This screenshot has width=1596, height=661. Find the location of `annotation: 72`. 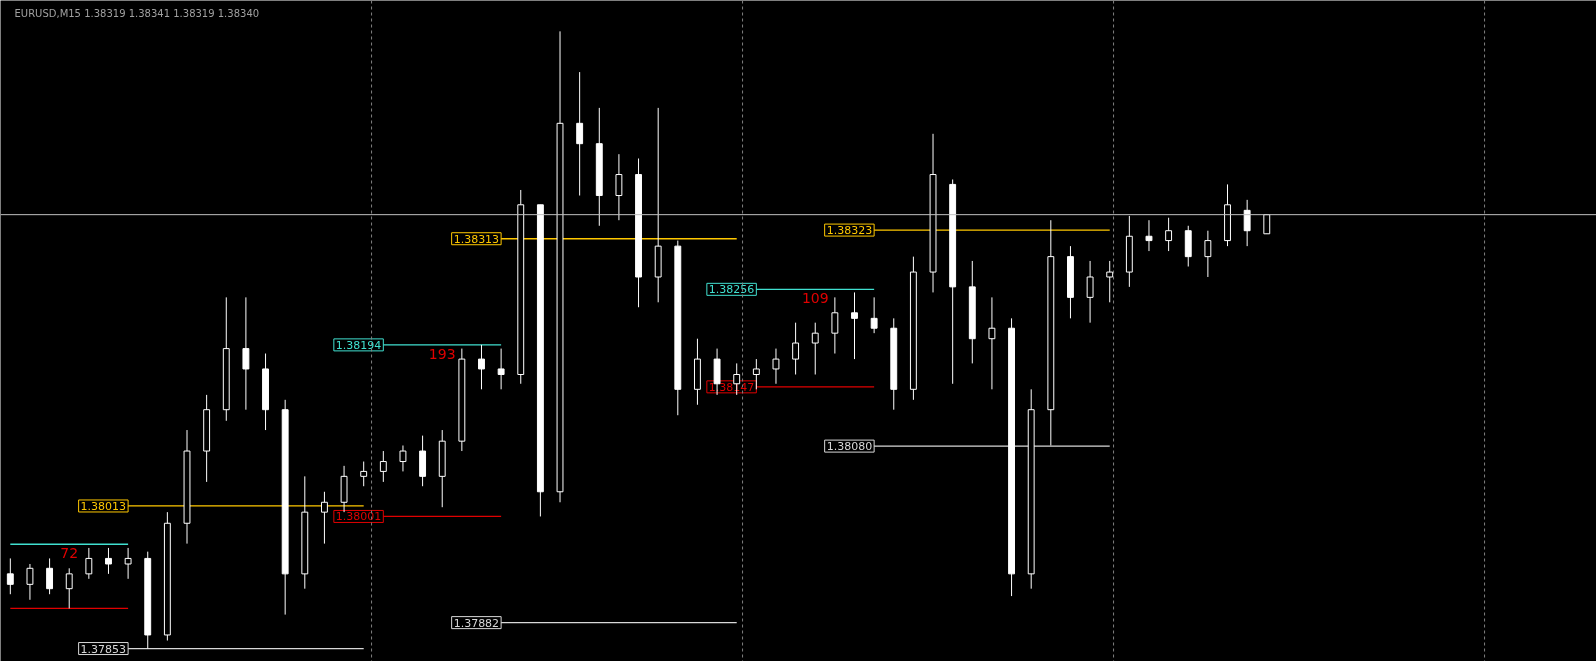

annotation: 72 is located at coordinates (69, 553).